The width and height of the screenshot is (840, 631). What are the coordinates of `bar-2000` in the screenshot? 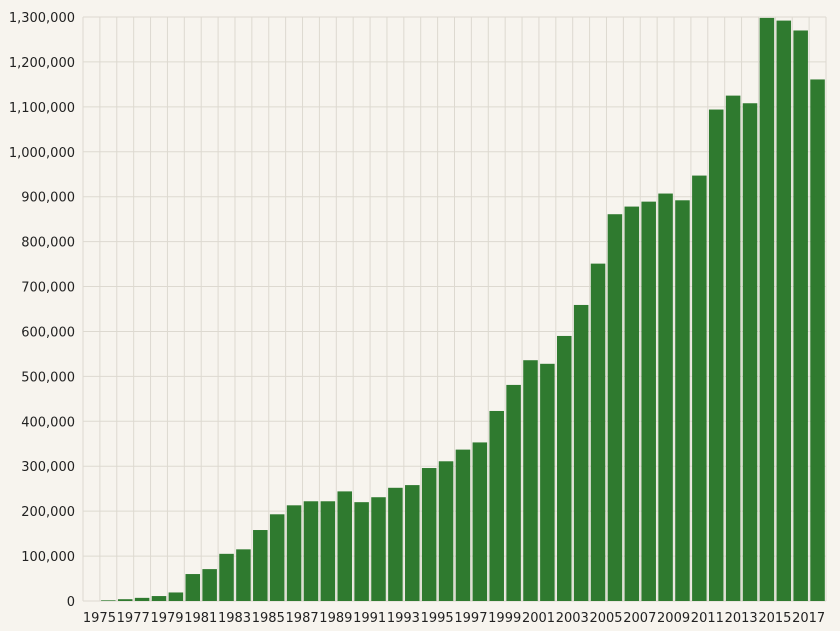 It's located at (513, 492).